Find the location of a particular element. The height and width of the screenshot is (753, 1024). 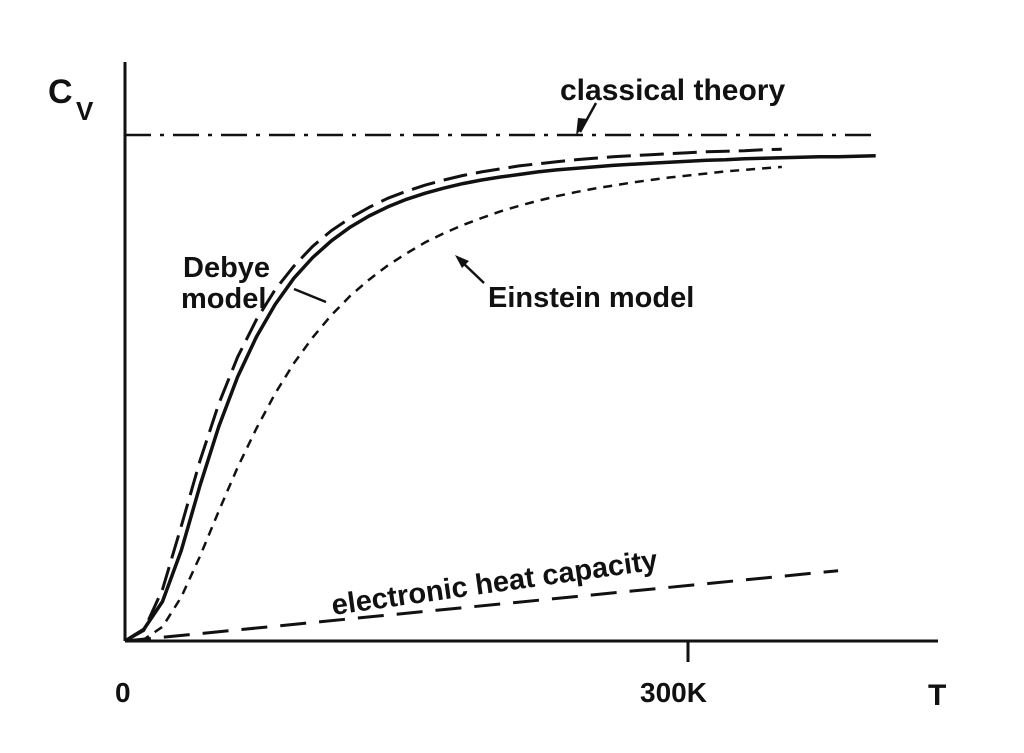

electronic-heat-capacity-label: electronic heat capacity is located at coordinates (495, 582).